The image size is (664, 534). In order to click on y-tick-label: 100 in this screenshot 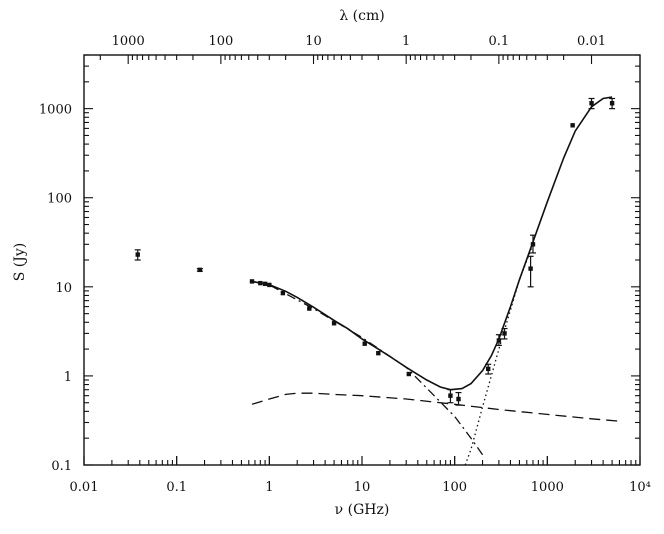, I will do `click(59, 199)`.